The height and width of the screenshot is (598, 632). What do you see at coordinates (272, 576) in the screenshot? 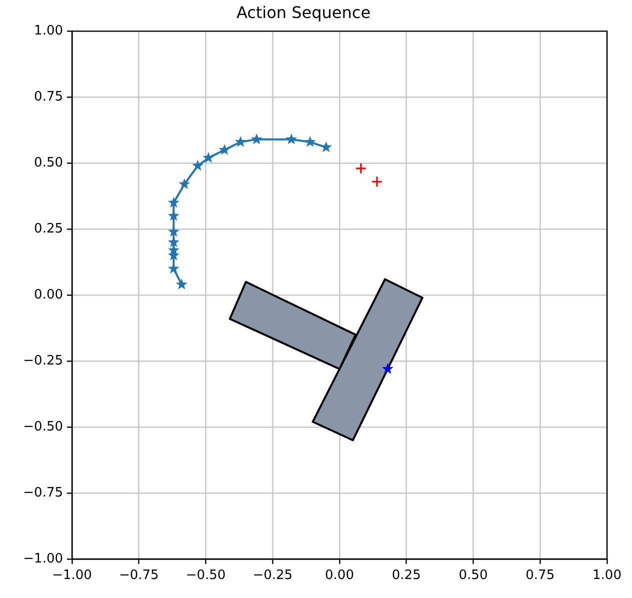
I see `x-tick-label: −0.25` at bounding box center [272, 576].